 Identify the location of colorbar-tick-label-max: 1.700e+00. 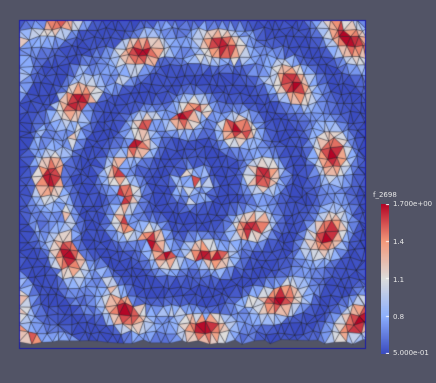
(413, 204).